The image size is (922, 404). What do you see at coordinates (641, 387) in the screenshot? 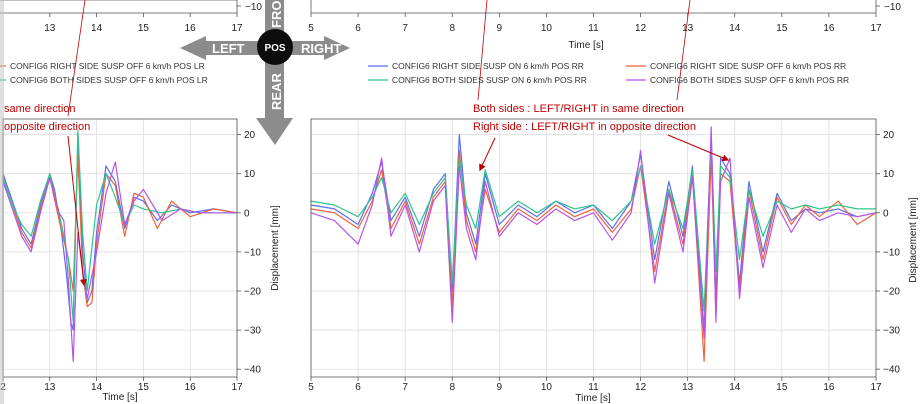
I see `br-x-tick-label: 12` at bounding box center [641, 387].